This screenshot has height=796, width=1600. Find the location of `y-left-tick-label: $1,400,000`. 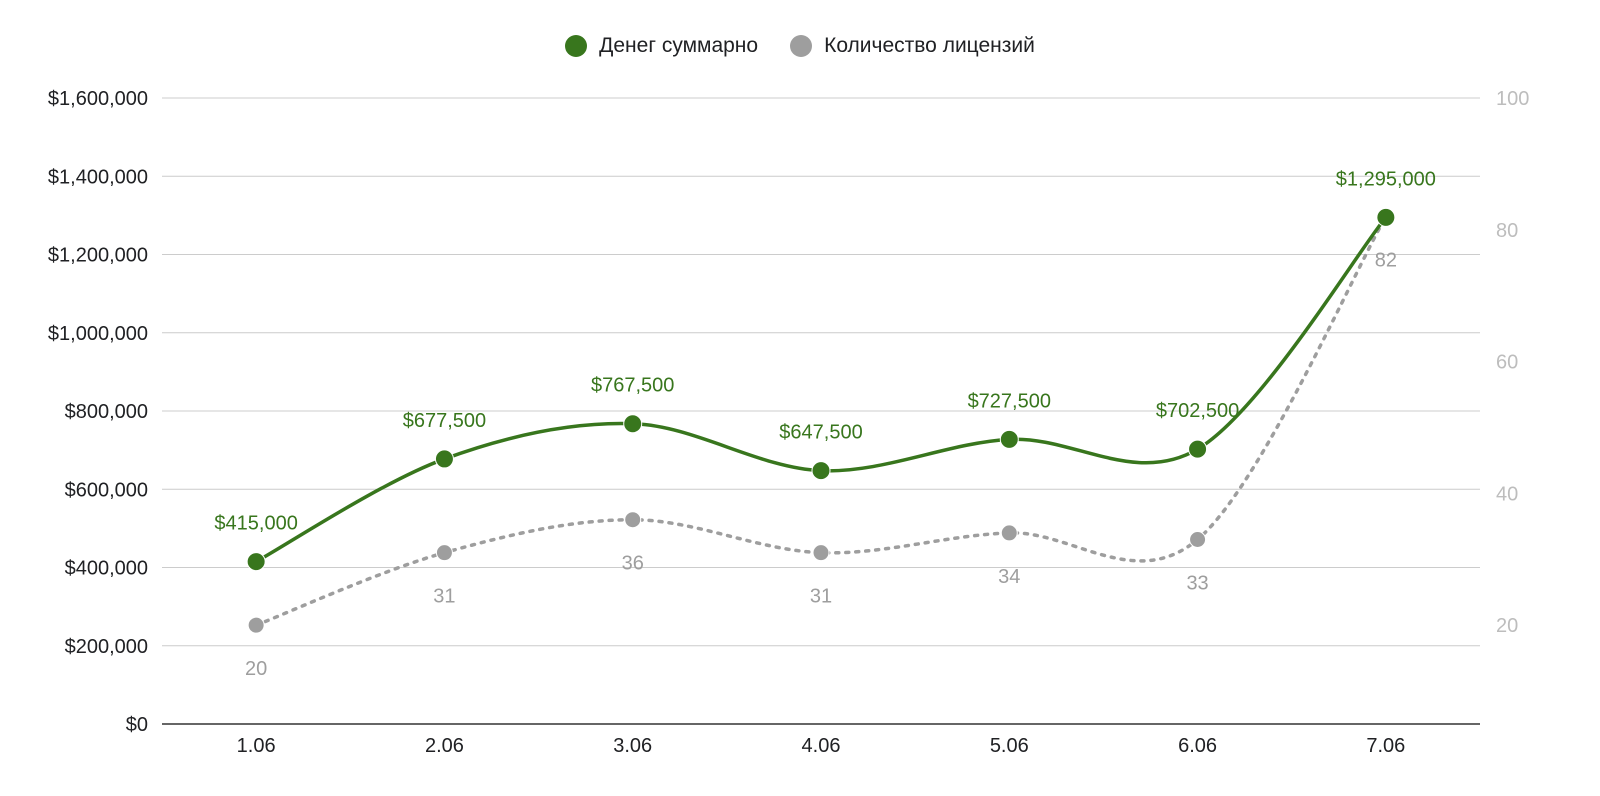

y-left-tick-label: $1,400,000 is located at coordinates (98, 177).